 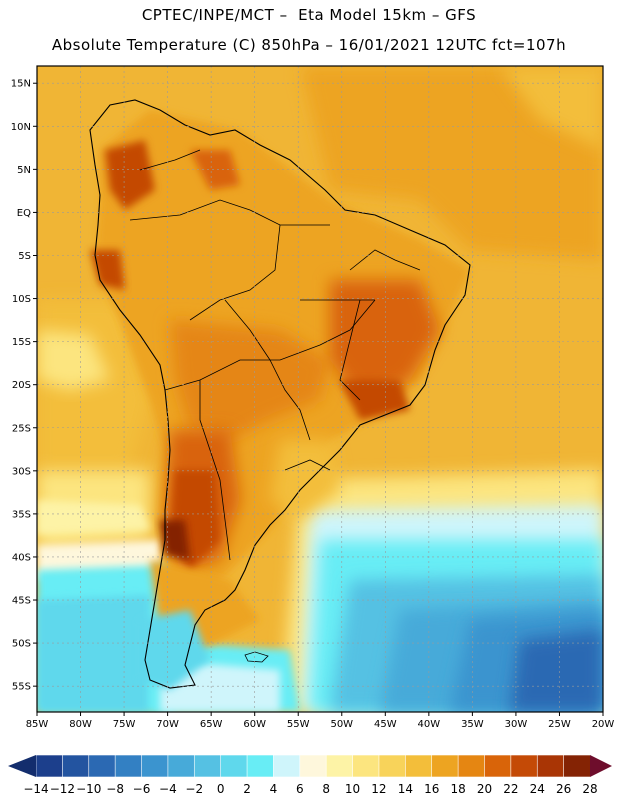 I want to click on colorbar-label: 0, so click(x=221, y=789).